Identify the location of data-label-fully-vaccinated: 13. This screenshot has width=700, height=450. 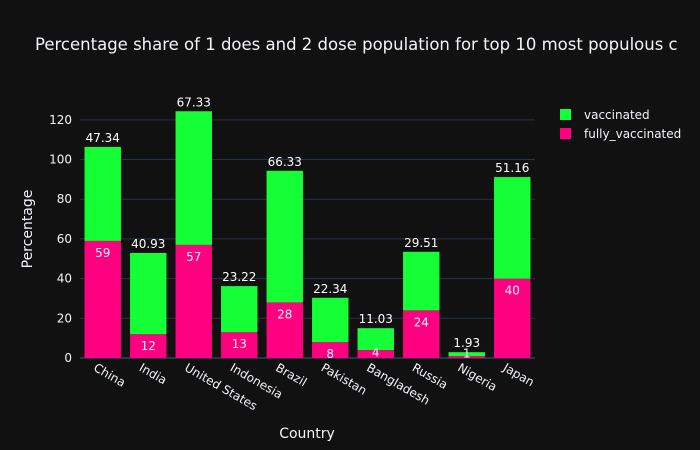
(239, 344).